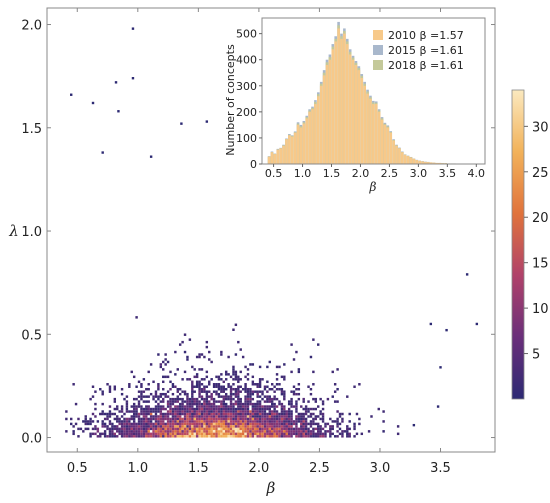 This screenshot has height=503, width=550. Describe the element at coordinates (540, 309) in the screenshot. I see `colorbar-tick-label: 10` at that location.